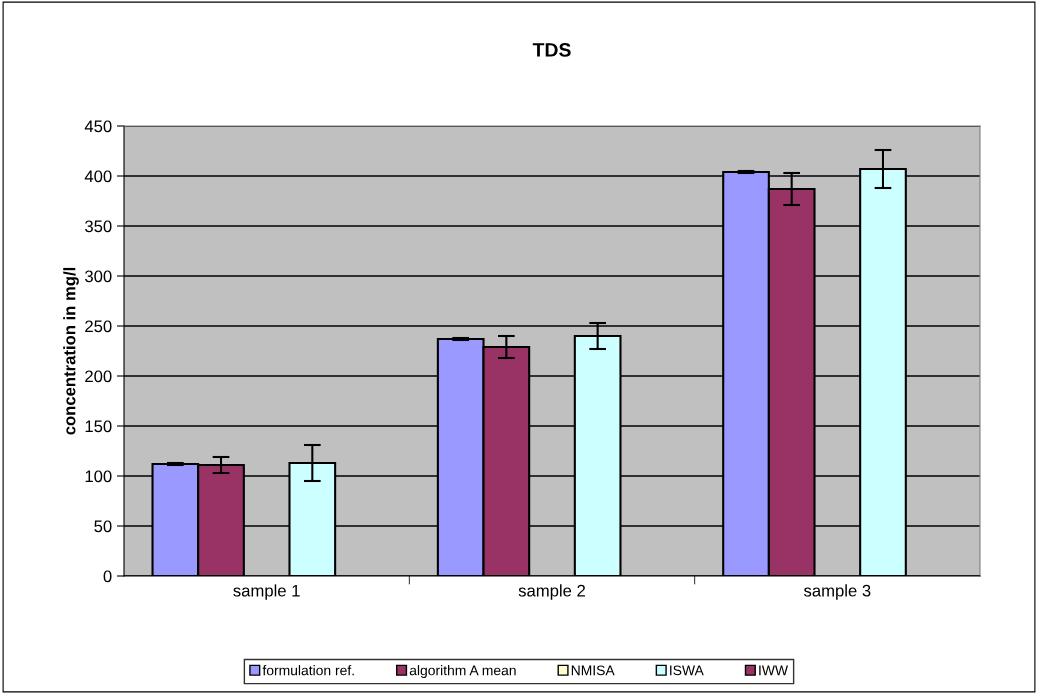 This screenshot has width=1038, height=694. What do you see at coordinates (551, 592) in the screenshot?
I see `x-tick-label: sample 2` at bounding box center [551, 592].